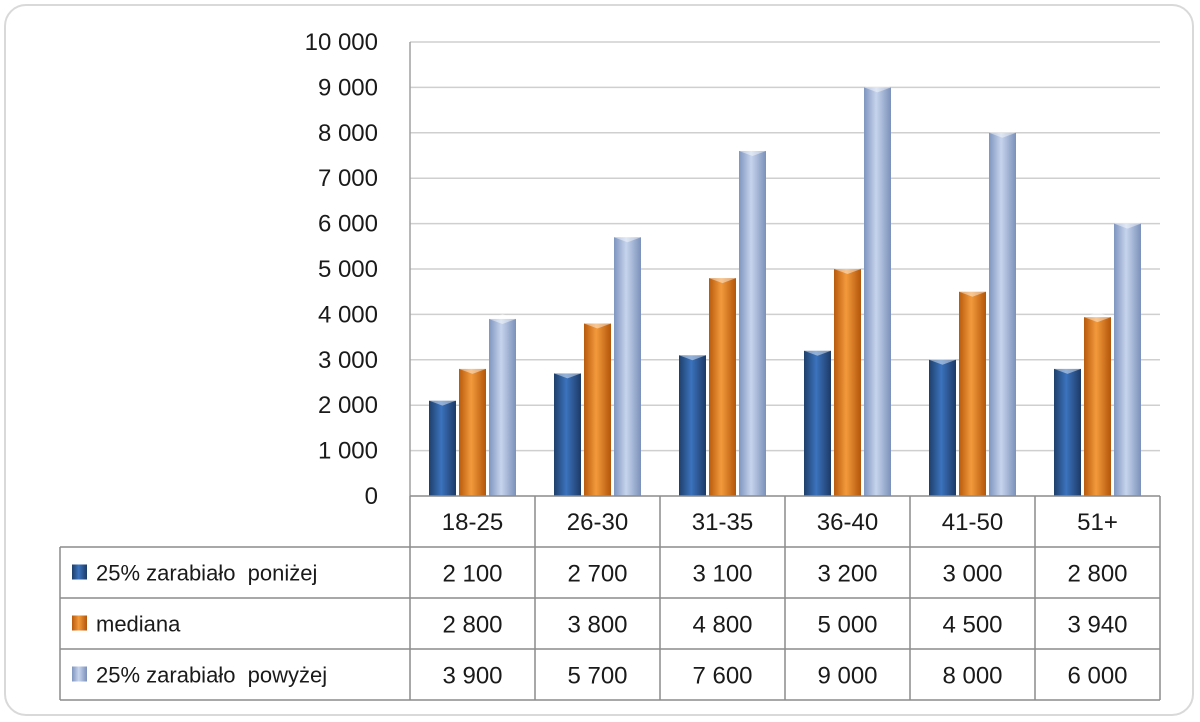 The width and height of the screenshot is (1200, 722). I want to click on x-category-label: 51+, so click(1097, 522).